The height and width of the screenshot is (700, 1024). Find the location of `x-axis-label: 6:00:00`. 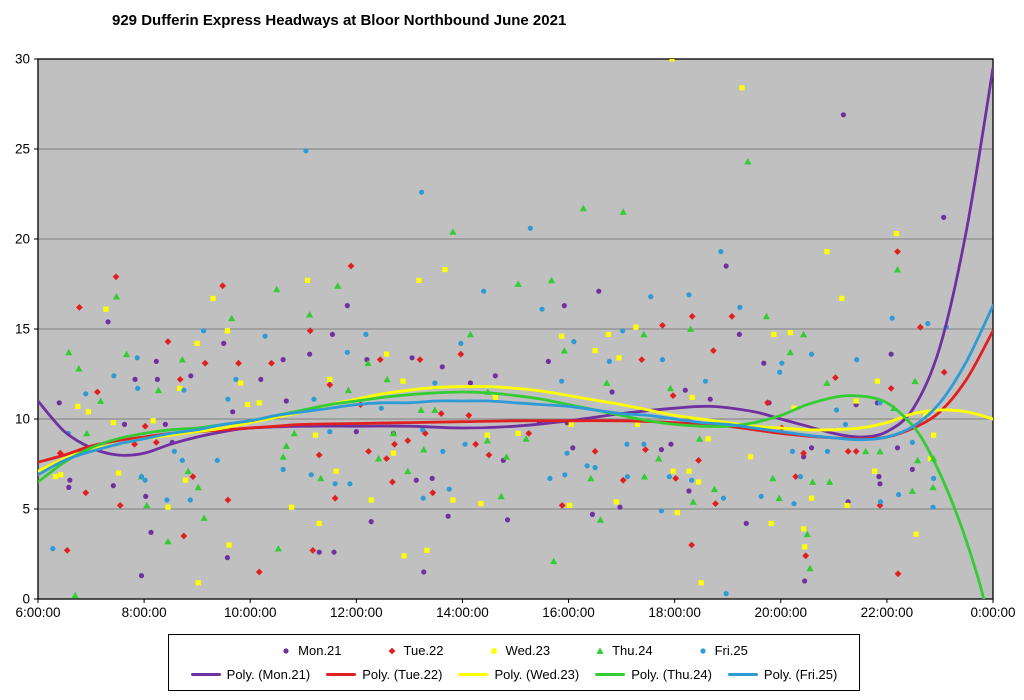

x-axis-label: 6:00:00 is located at coordinates (37, 612).